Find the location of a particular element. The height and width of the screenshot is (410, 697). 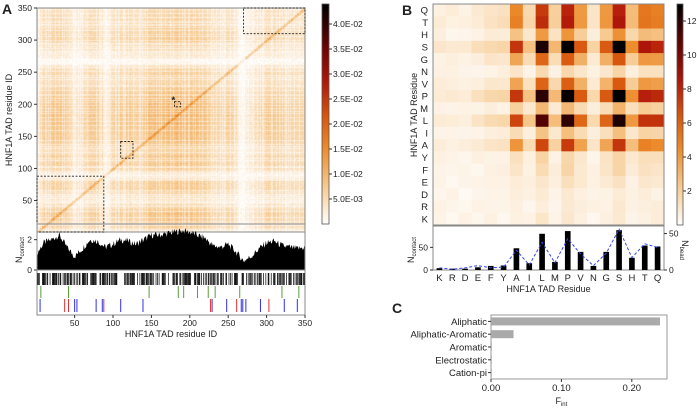

panel-b-ytick-label: H is located at coordinates (424, 35).